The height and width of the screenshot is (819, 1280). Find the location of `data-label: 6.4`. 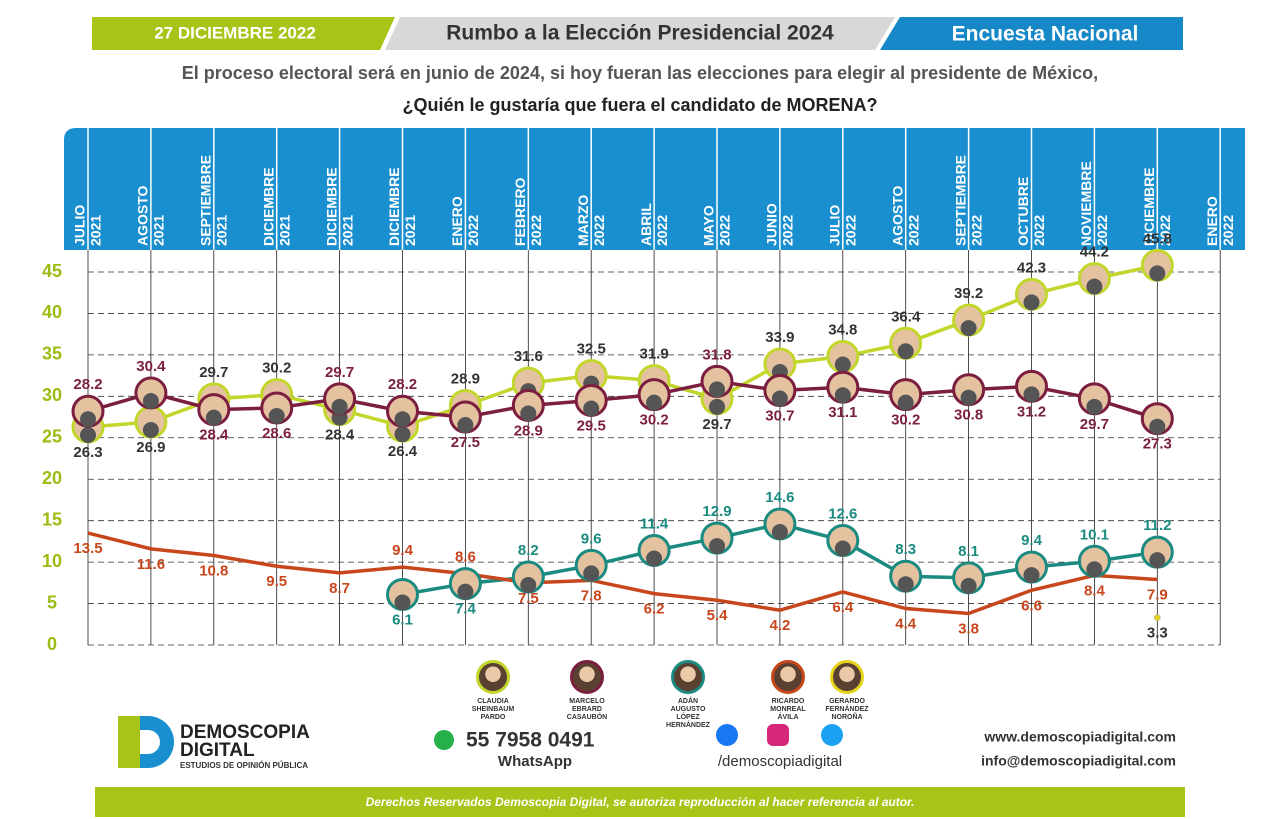

data-label: 6.4 is located at coordinates (843, 607).